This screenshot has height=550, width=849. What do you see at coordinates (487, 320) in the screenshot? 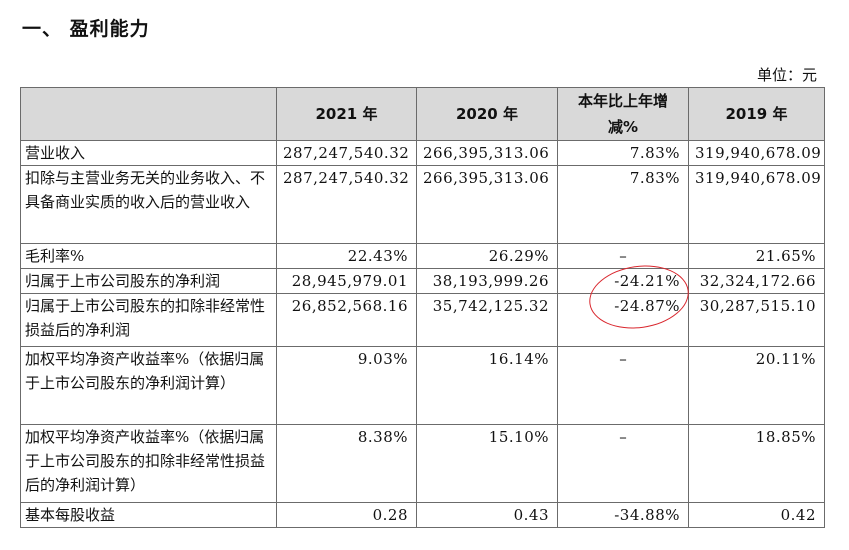
I see `value-2020: 35,742,125.32` at bounding box center [487, 320].